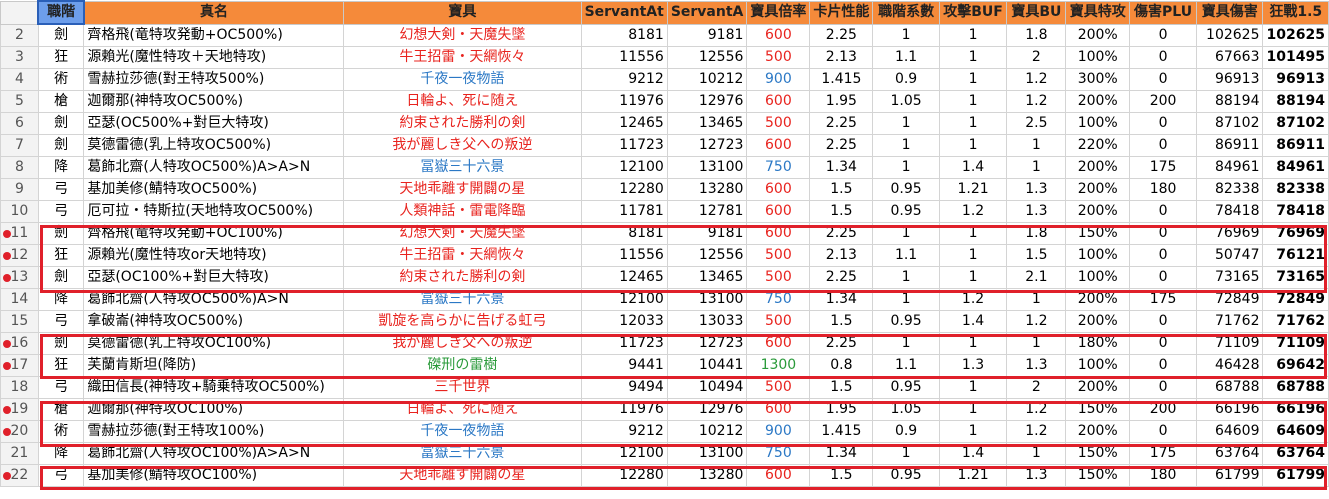  I want to click on cell-sp: 100%, so click(1098, 123).